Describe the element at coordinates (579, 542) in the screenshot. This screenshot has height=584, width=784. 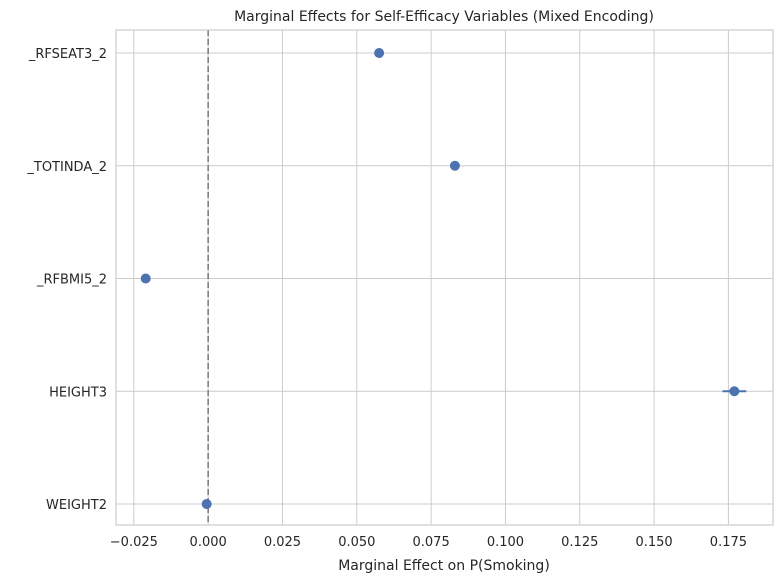
I see `x-tick-label: 0.125` at that location.